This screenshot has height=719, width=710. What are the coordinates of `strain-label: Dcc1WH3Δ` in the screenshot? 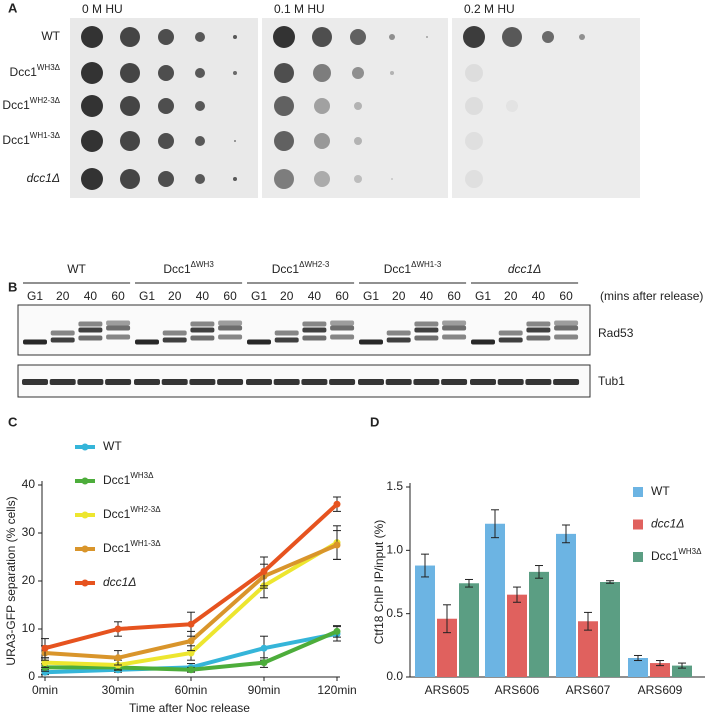 It's located at (35, 71).